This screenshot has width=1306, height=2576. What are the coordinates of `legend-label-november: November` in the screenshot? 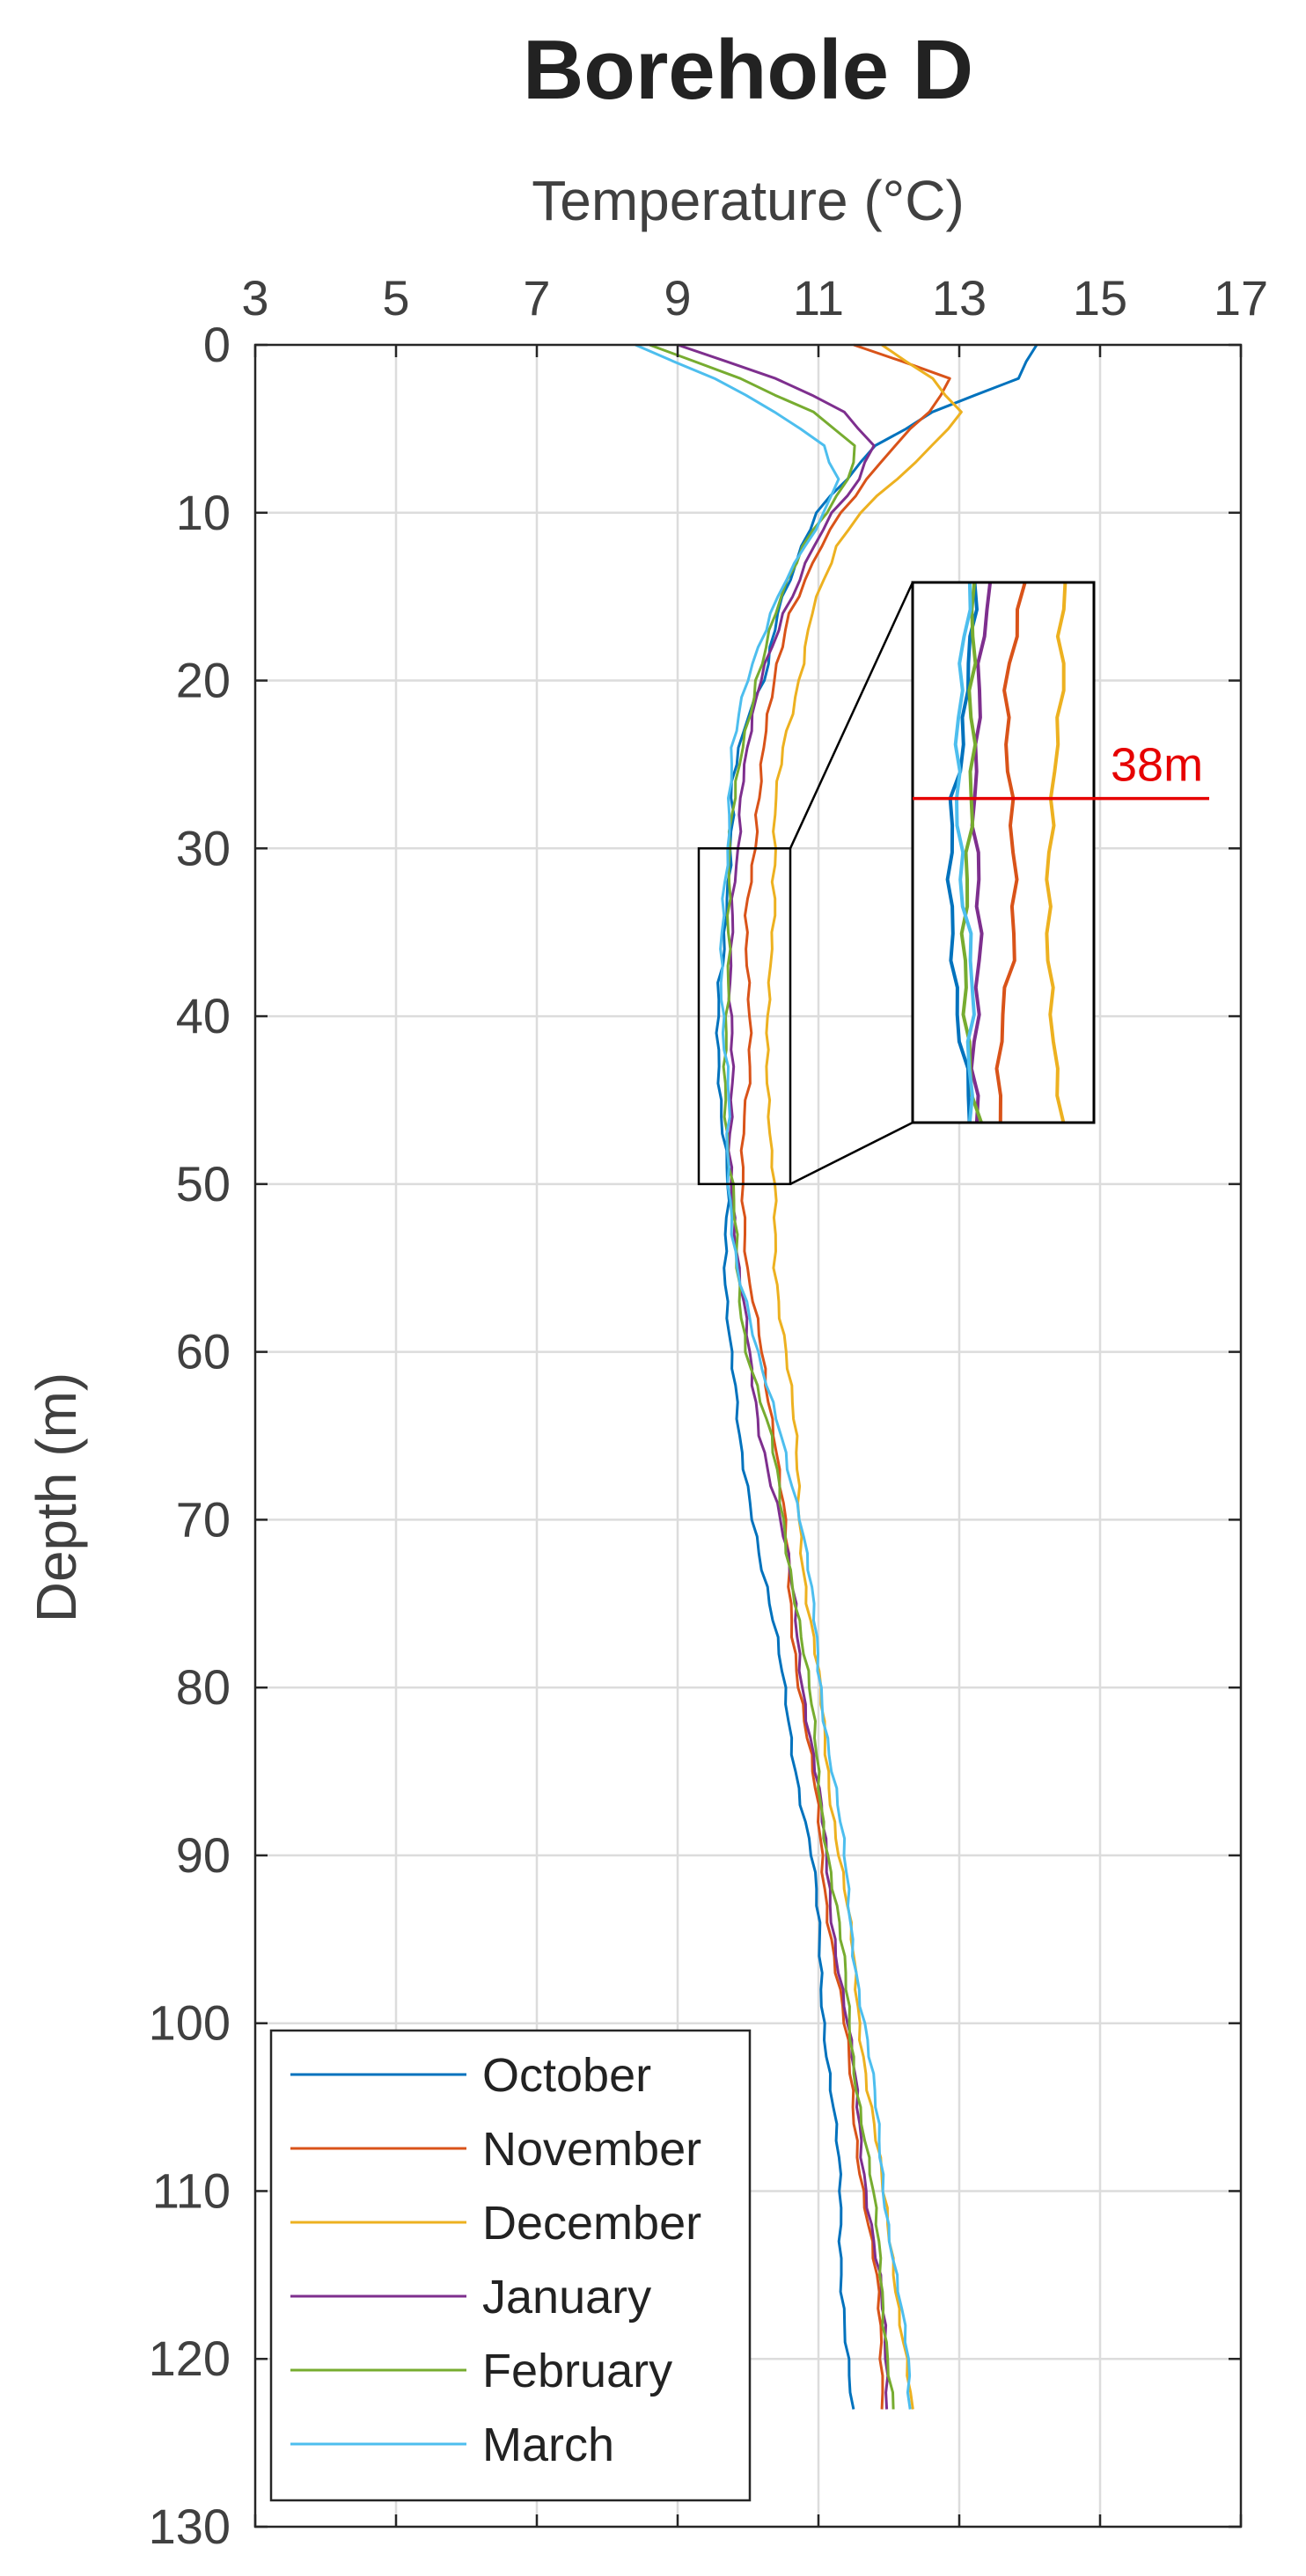 It's located at (591, 2149).